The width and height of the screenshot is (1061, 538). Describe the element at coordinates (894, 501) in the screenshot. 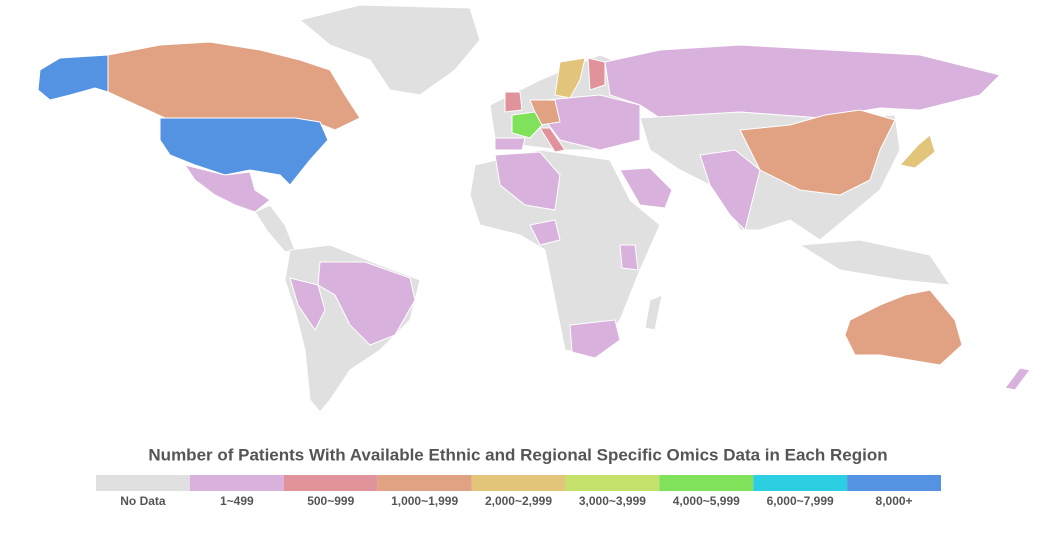

I see `legend-label: 8,000+` at that location.